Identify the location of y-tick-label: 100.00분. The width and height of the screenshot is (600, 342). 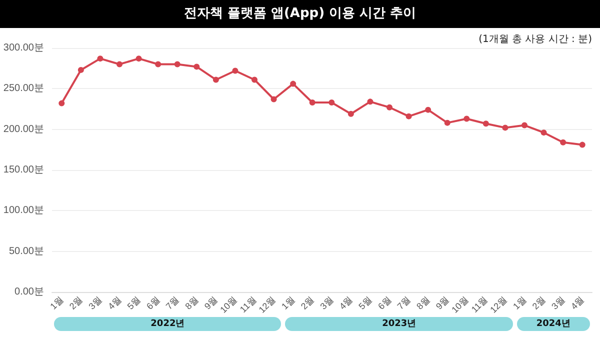
(23, 210).